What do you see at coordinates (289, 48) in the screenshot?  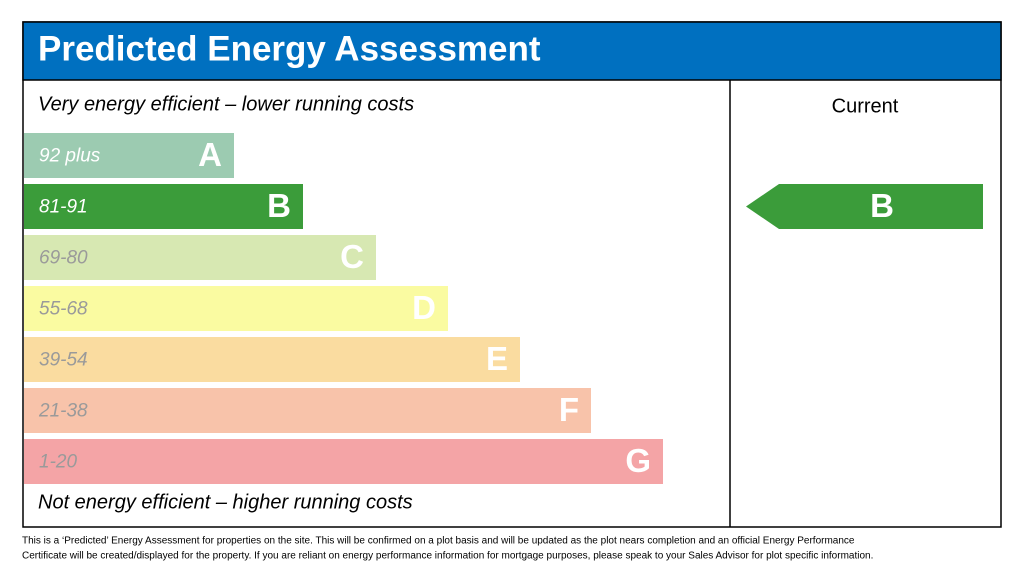 I see `title: Predicted Energy Assessment` at bounding box center [289, 48].